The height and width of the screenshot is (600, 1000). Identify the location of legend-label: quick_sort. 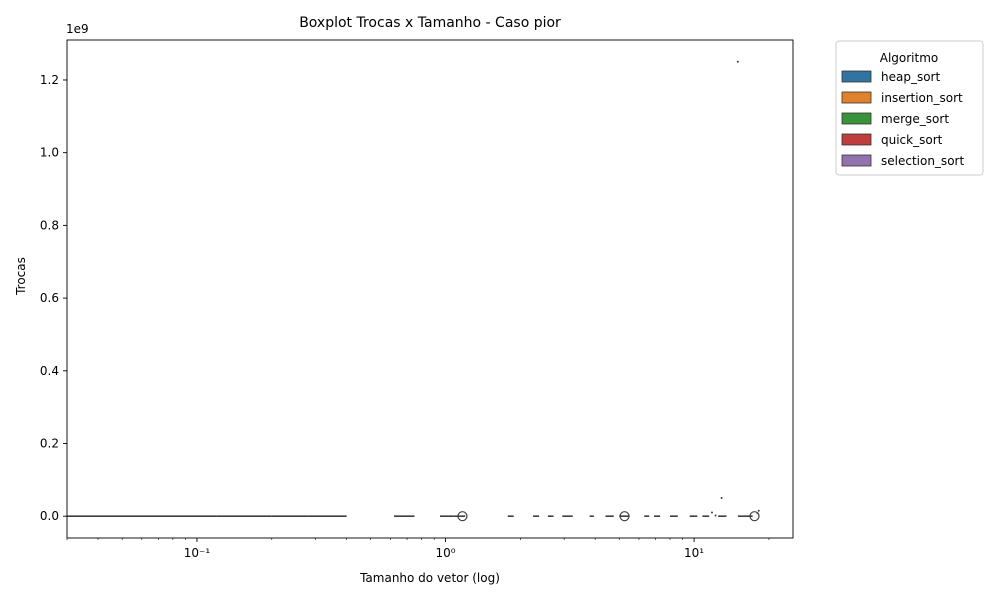
(912, 140).